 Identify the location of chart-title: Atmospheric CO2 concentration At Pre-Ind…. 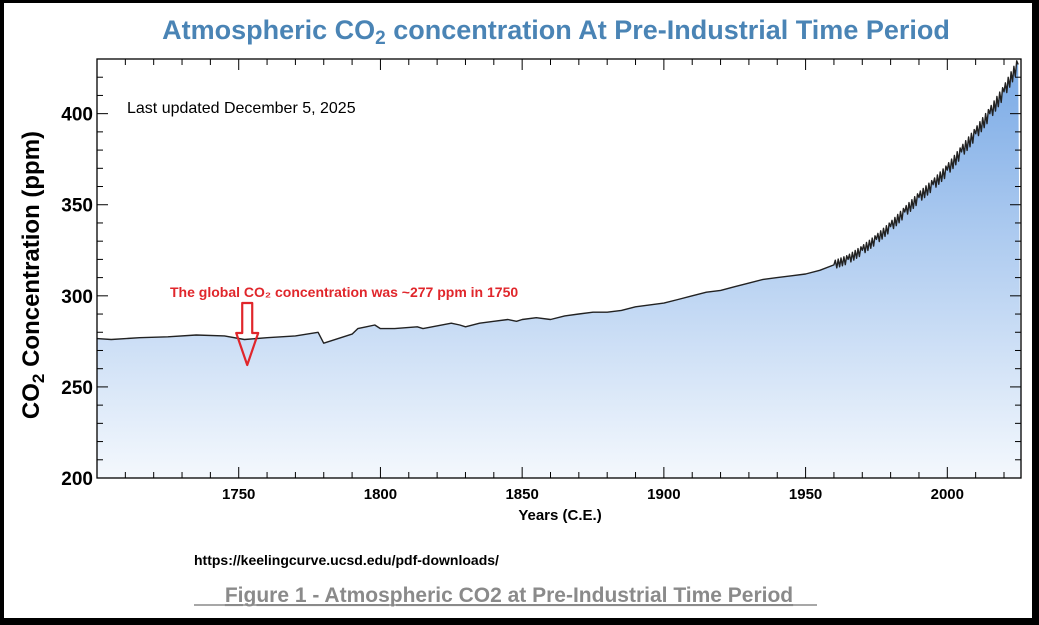
(556, 32).